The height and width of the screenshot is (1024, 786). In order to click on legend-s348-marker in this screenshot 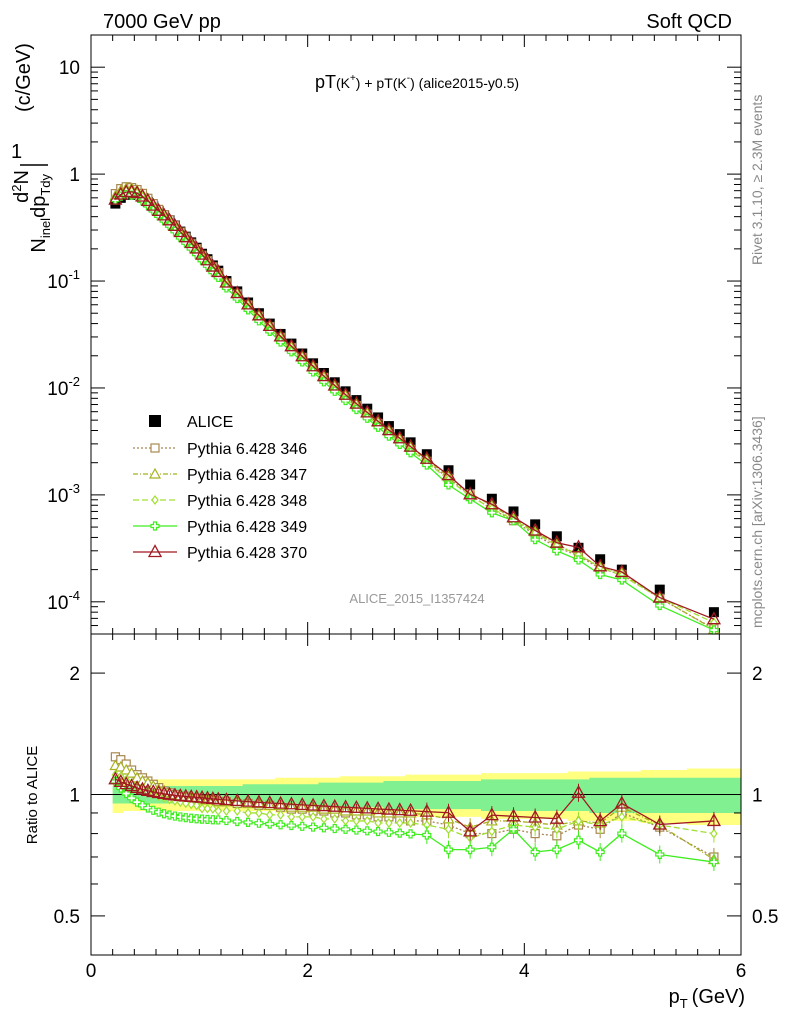, I will do `click(155, 500)`.